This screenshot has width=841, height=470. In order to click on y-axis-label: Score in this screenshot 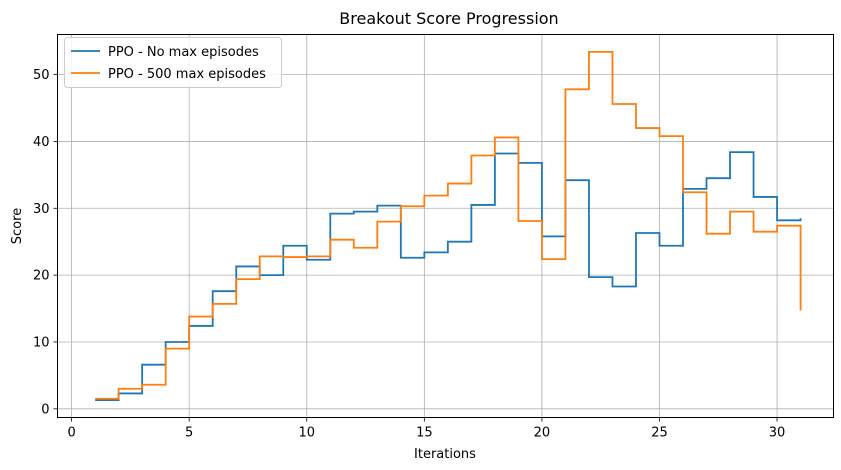, I will do `click(17, 226)`.